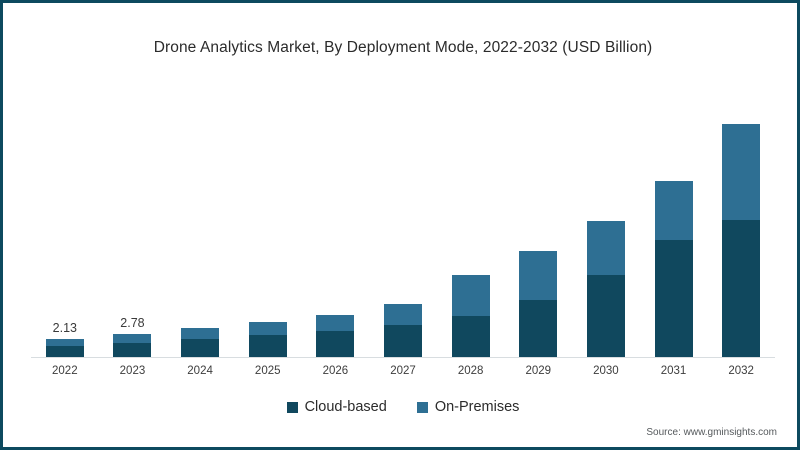 This screenshot has height=450, width=800. I want to click on legend-swatch-on-premises, so click(422, 407).